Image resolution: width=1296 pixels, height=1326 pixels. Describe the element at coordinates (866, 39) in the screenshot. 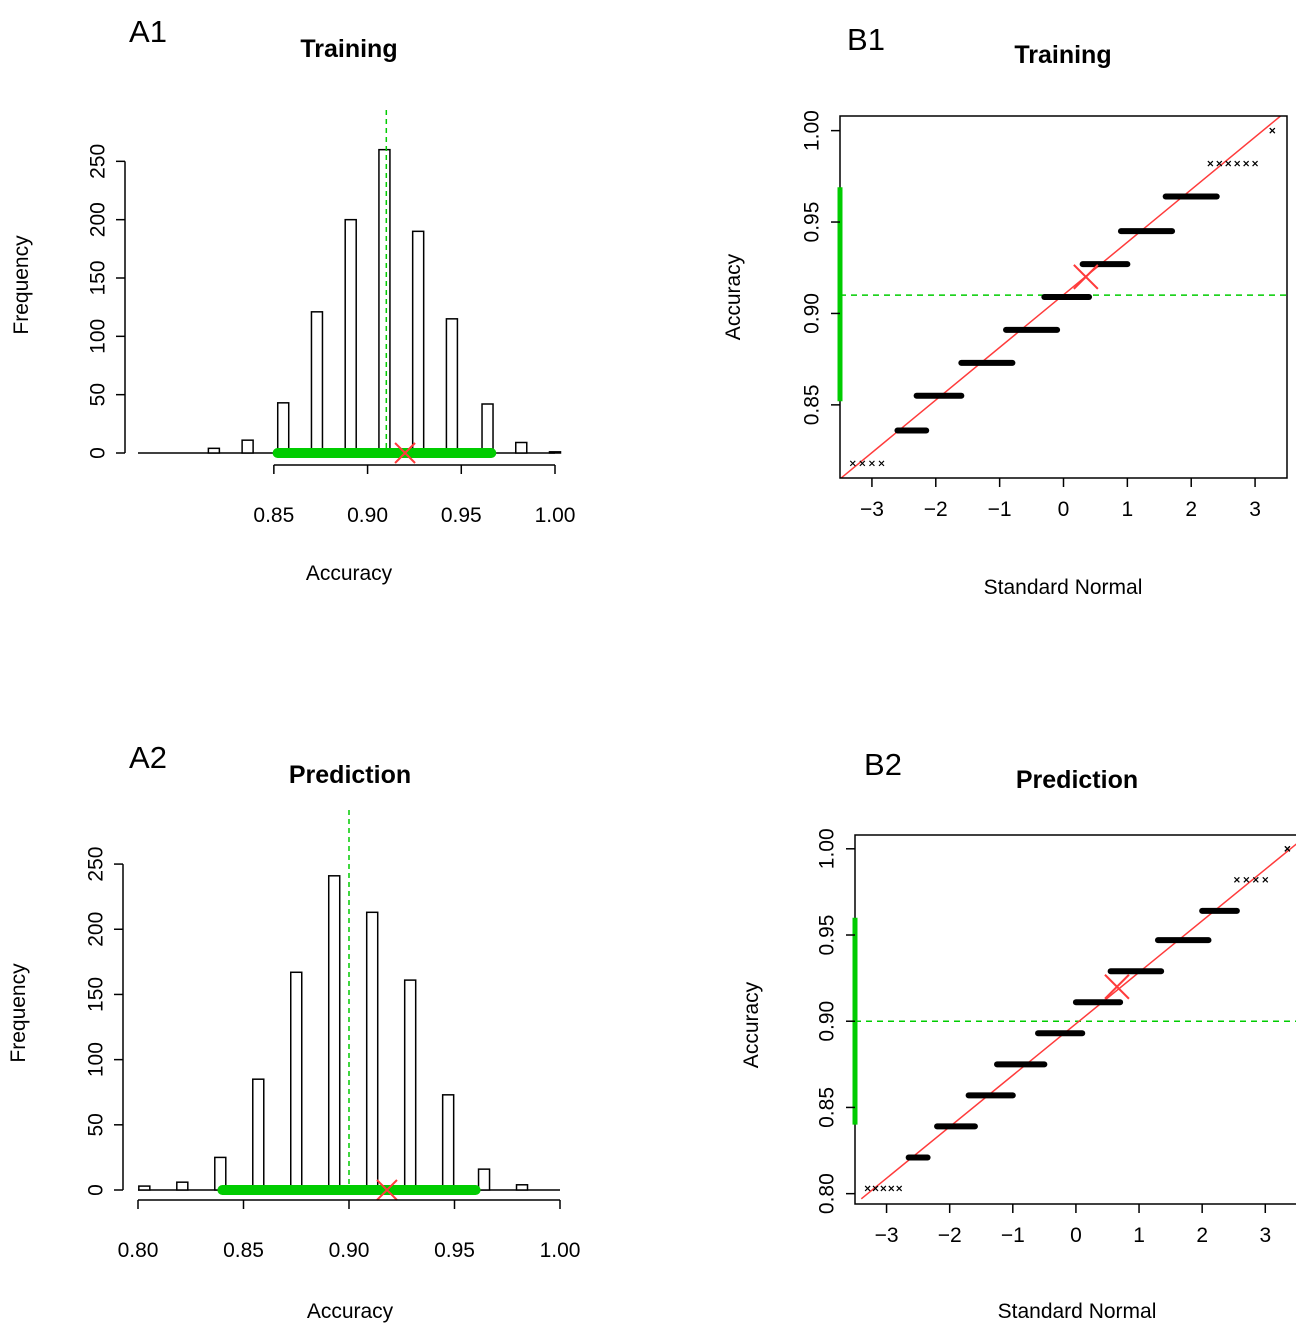

I see `panel-label: B1` at that location.